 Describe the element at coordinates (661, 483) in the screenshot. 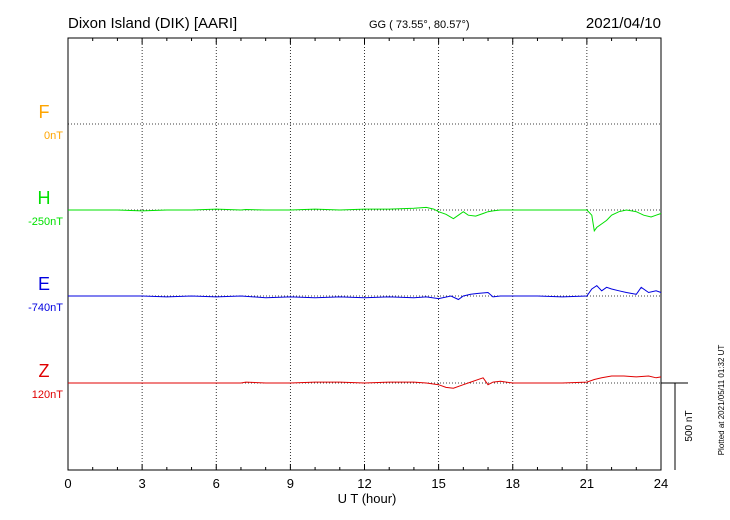

I see `x-tick-label: 24` at that location.